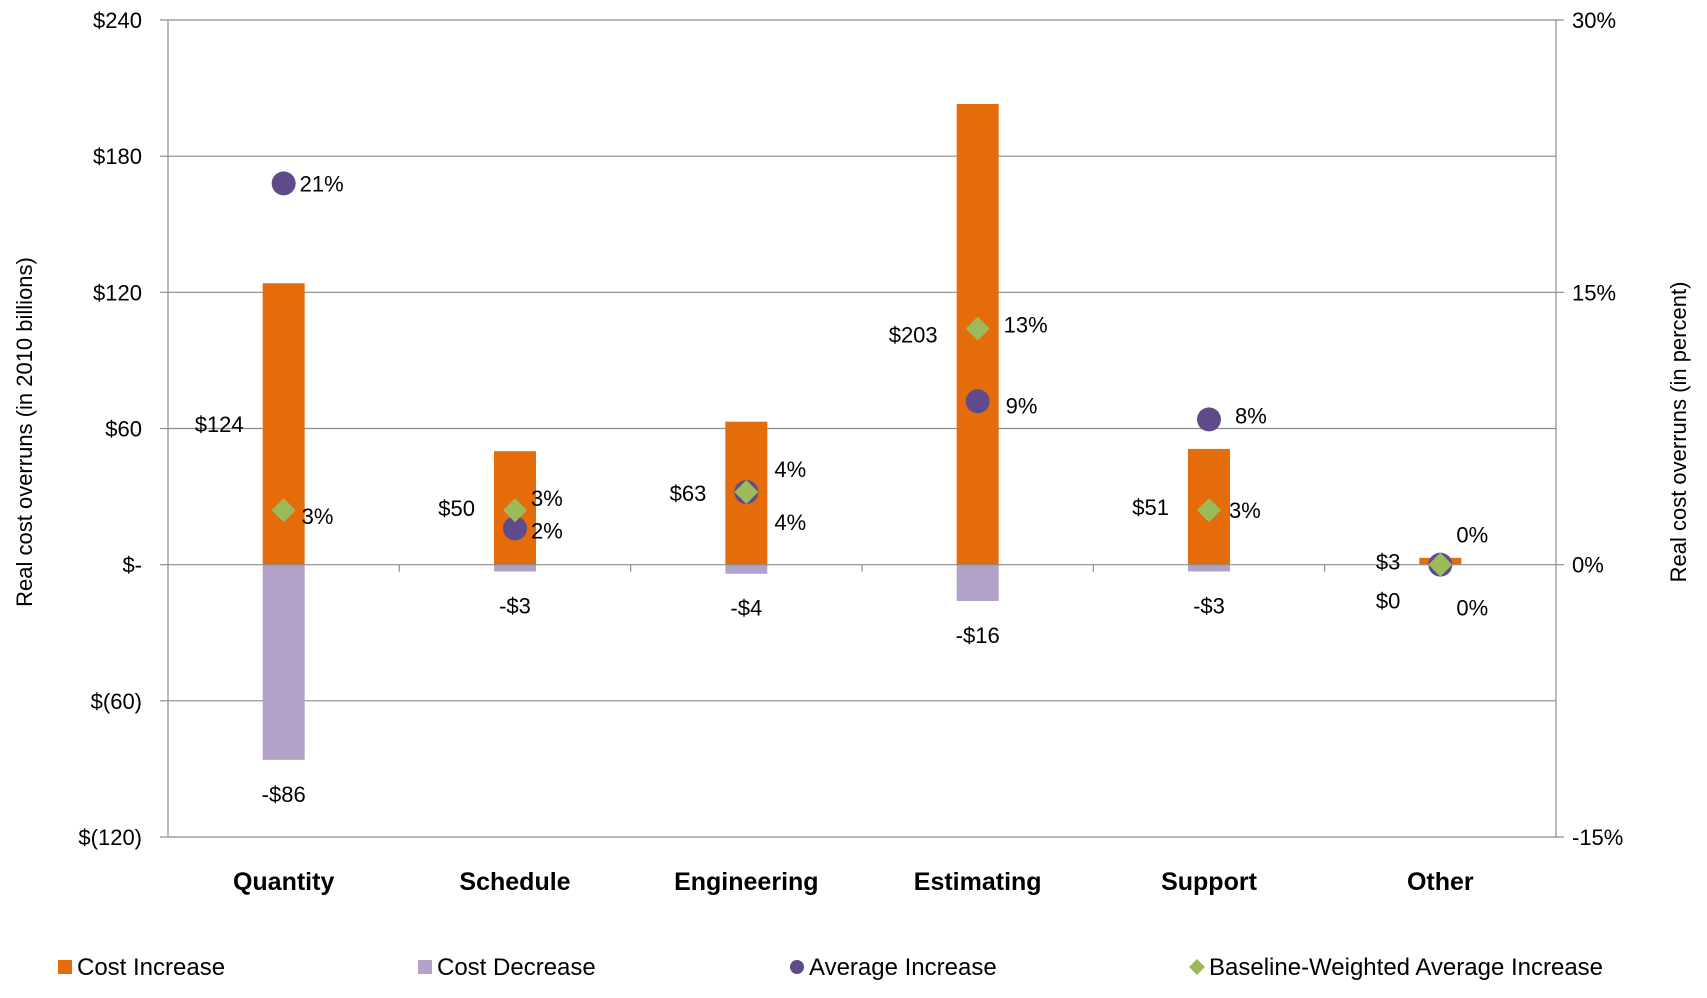  Describe the element at coordinates (1597, 837) in the screenshot. I see `y2-tick-label: -15%` at that location.